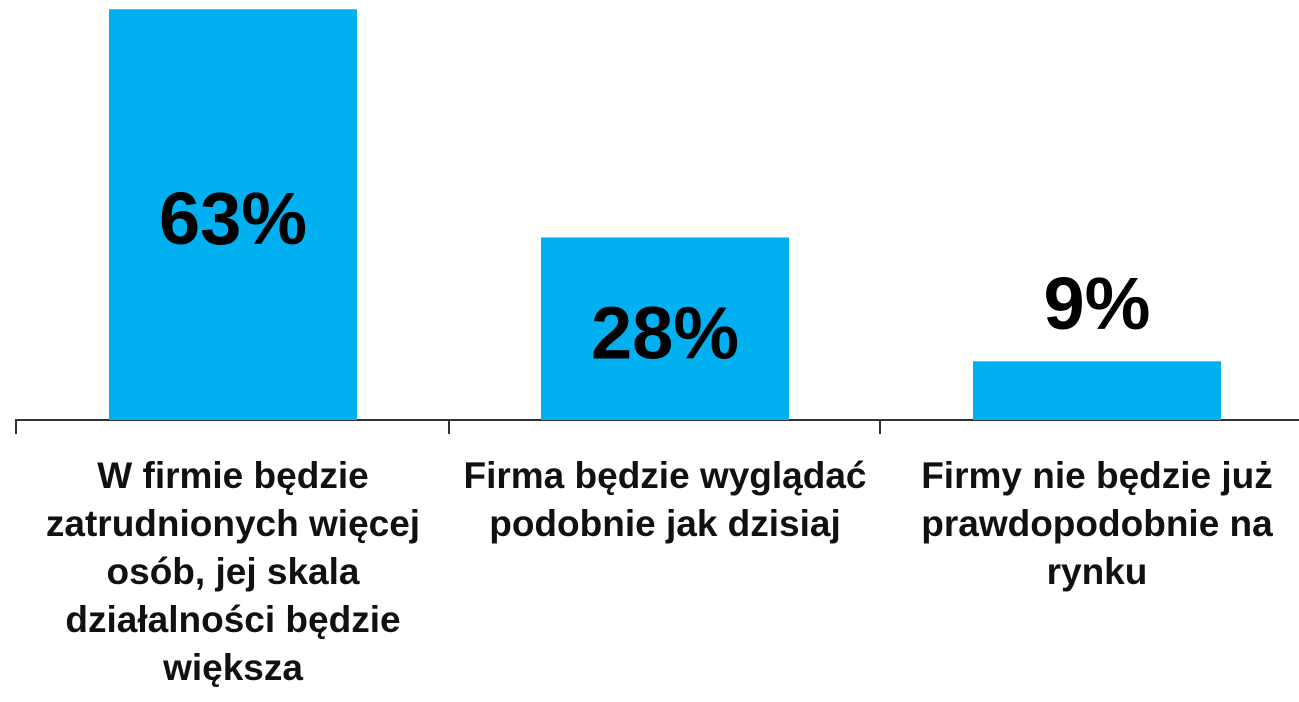  I want to click on value-label: 63%, so click(233, 218).